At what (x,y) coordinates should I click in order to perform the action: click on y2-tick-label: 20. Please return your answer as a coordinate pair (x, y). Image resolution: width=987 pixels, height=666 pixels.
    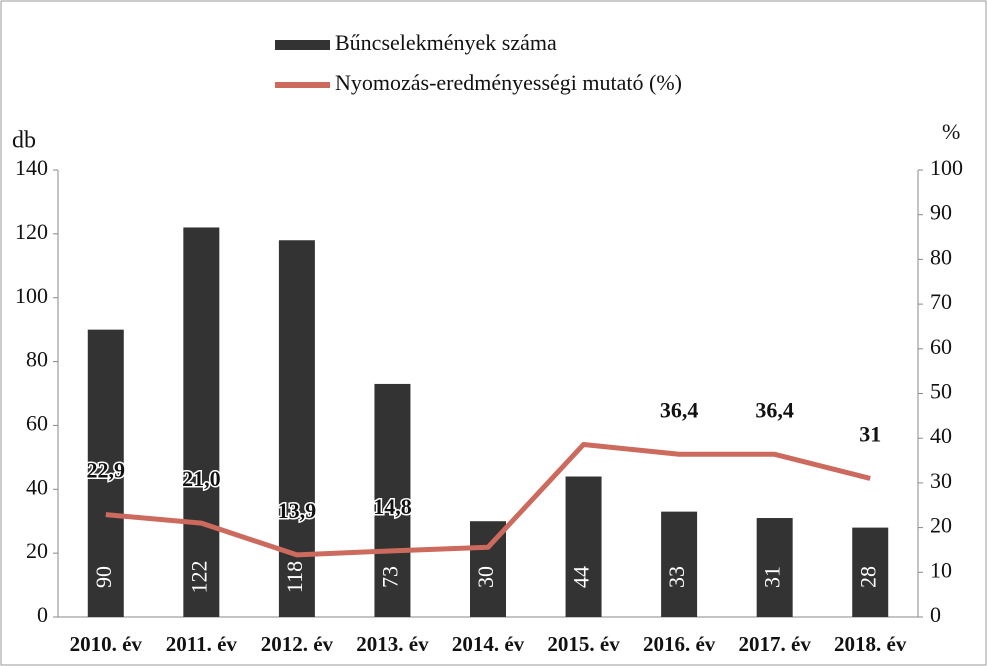
    Looking at the image, I should click on (941, 525).